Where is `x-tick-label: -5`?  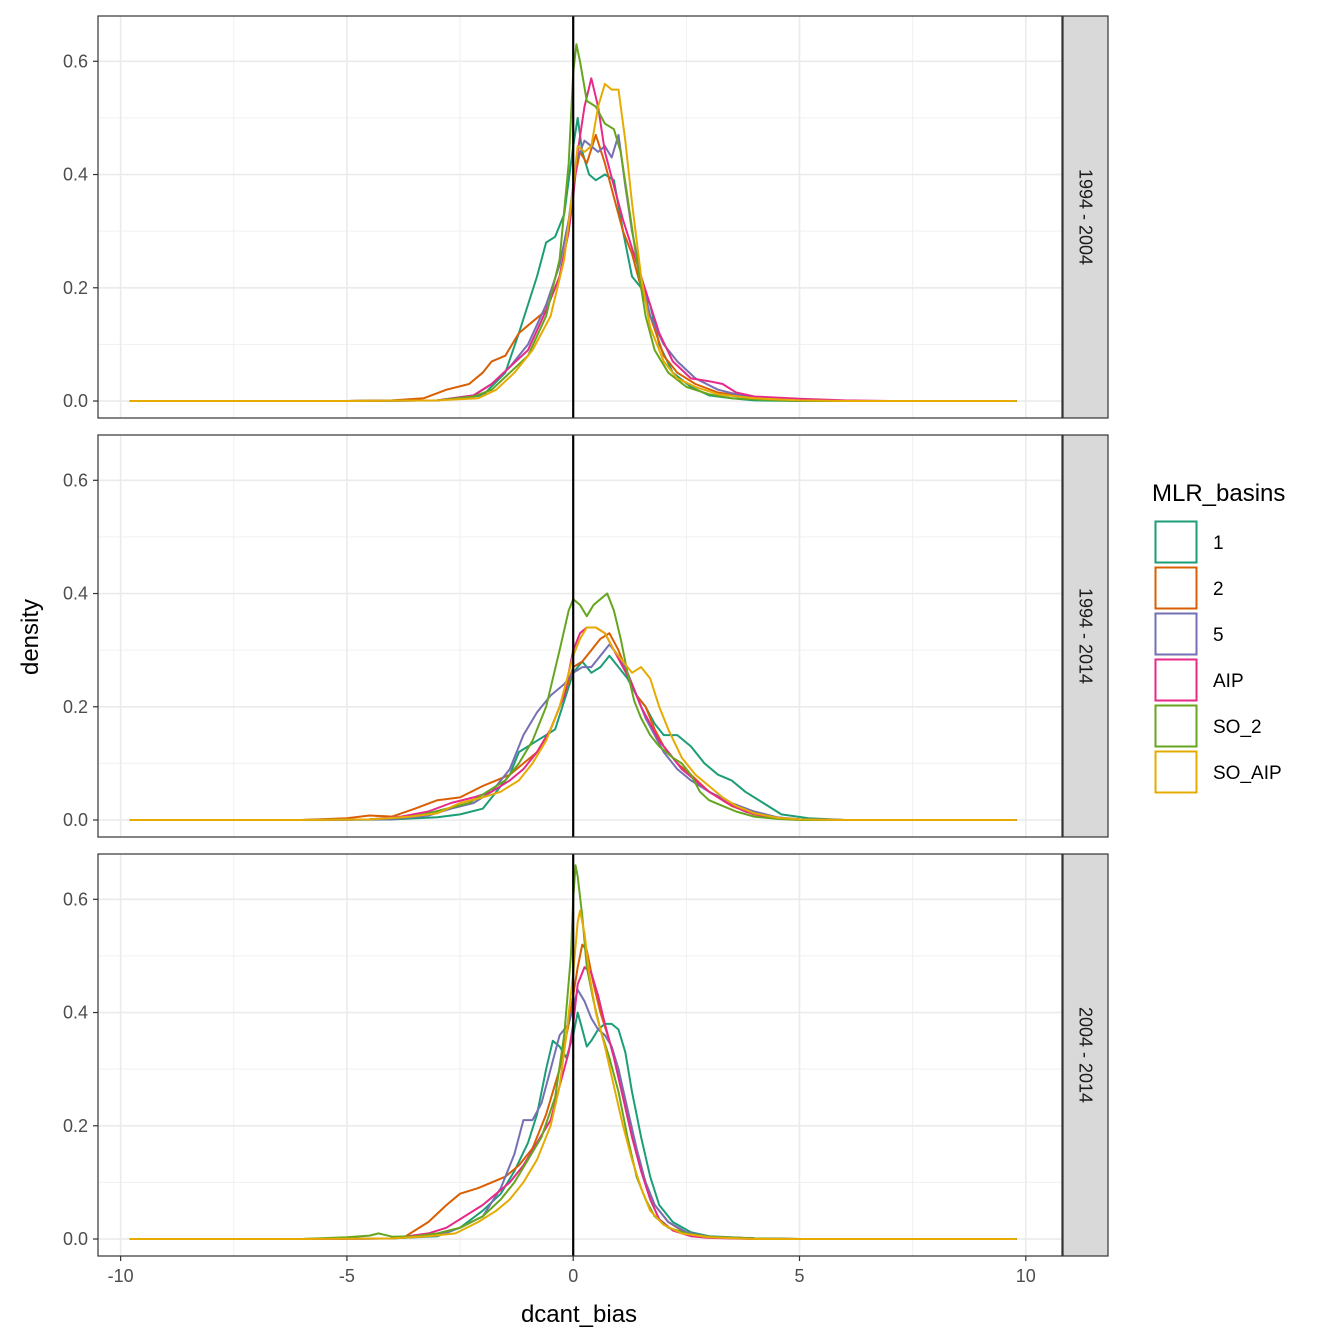
x-tick-label: -5 is located at coordinates (347, 1276).